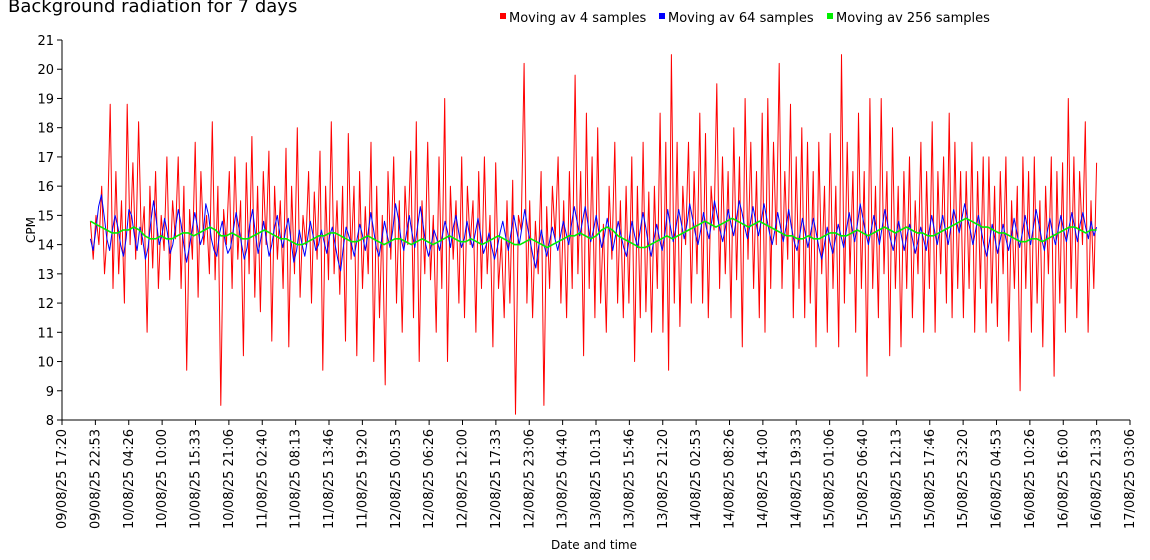 The width and height of the screenshot is (1150, 560). What do you see at coordinates (45, 275) in the screenshot?
I see `y-tick-label: 13` at bounding box center [45, 275].